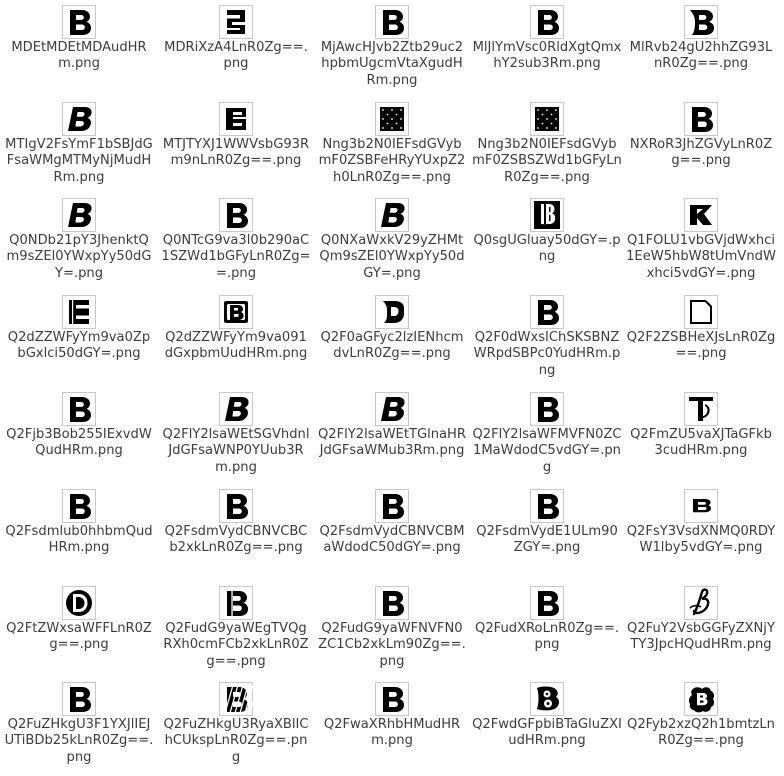 This screenshot has height=776, width=784. Describe the element at coordinates (392, 64) in the screenshot. I see `file-name-label: MjAwcHJvb2Ztb29uc2hpbmUgcmVtaXgudHRm.png` at that location.